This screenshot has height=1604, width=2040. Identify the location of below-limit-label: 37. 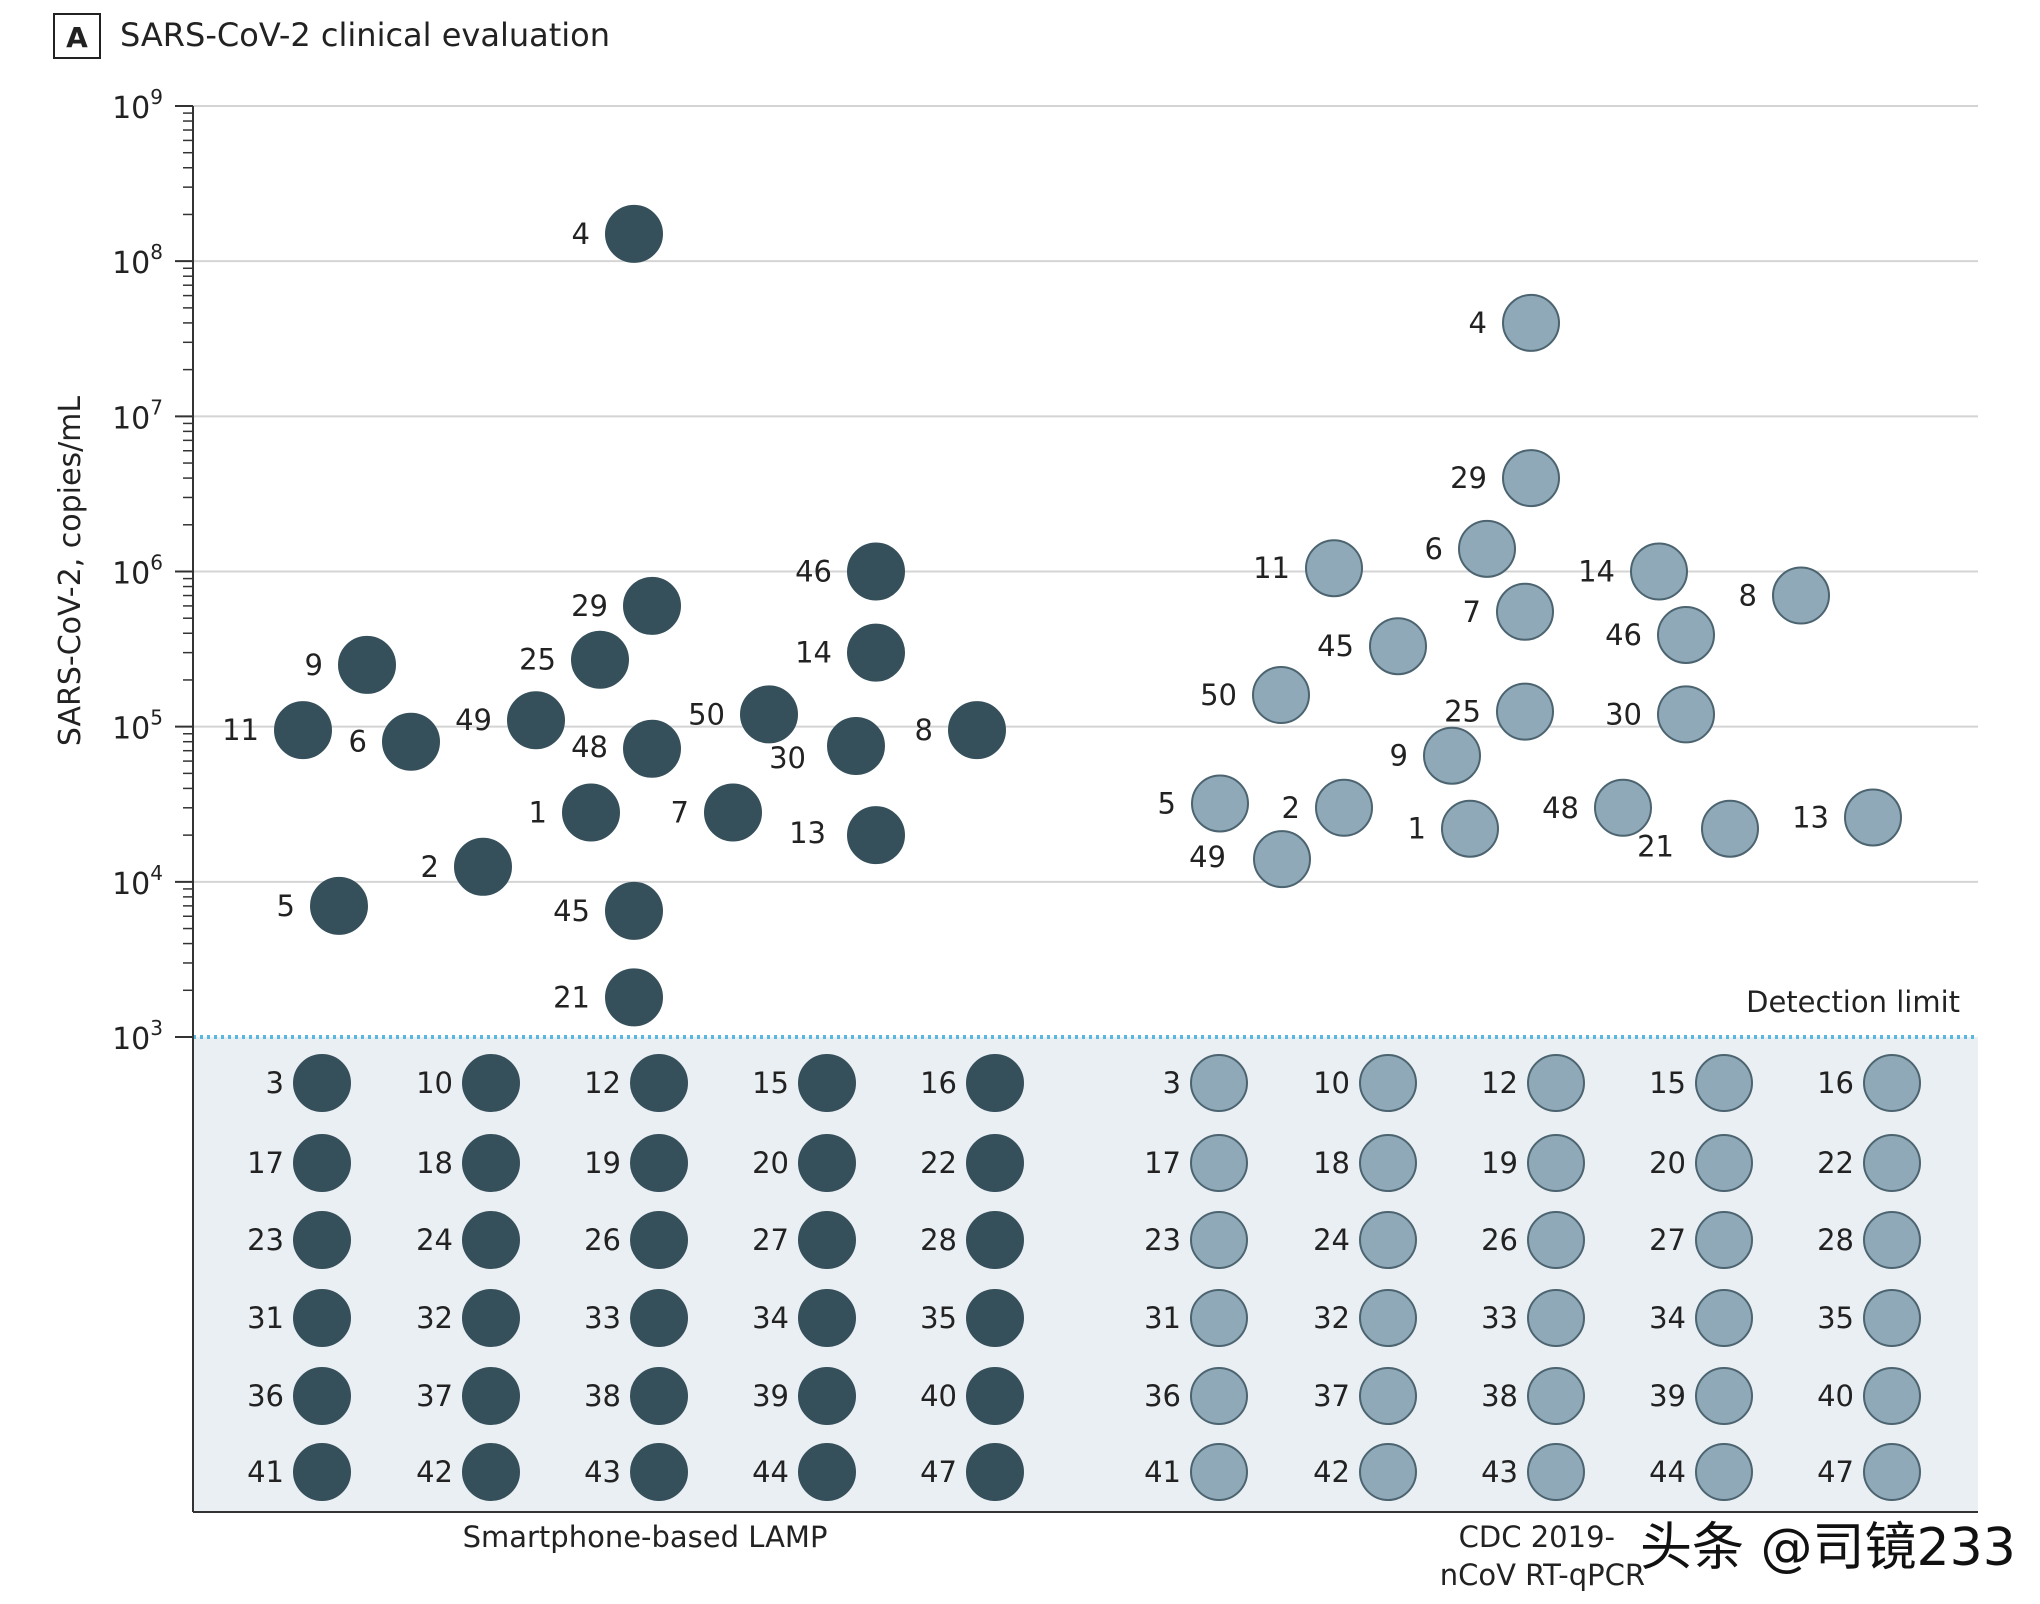
(1331, 1396).